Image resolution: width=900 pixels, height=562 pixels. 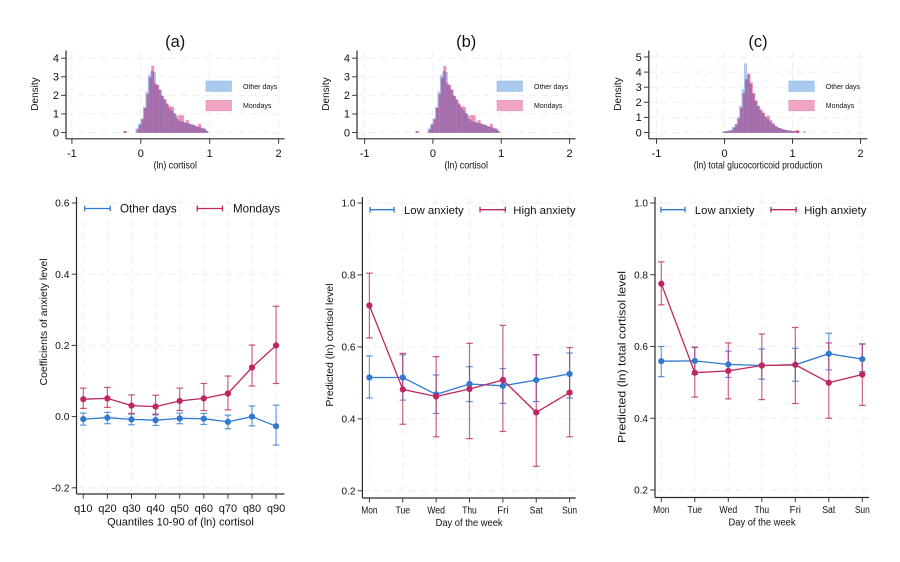 I want to click on svg-text: -0.2, so click(x=61, y=488).